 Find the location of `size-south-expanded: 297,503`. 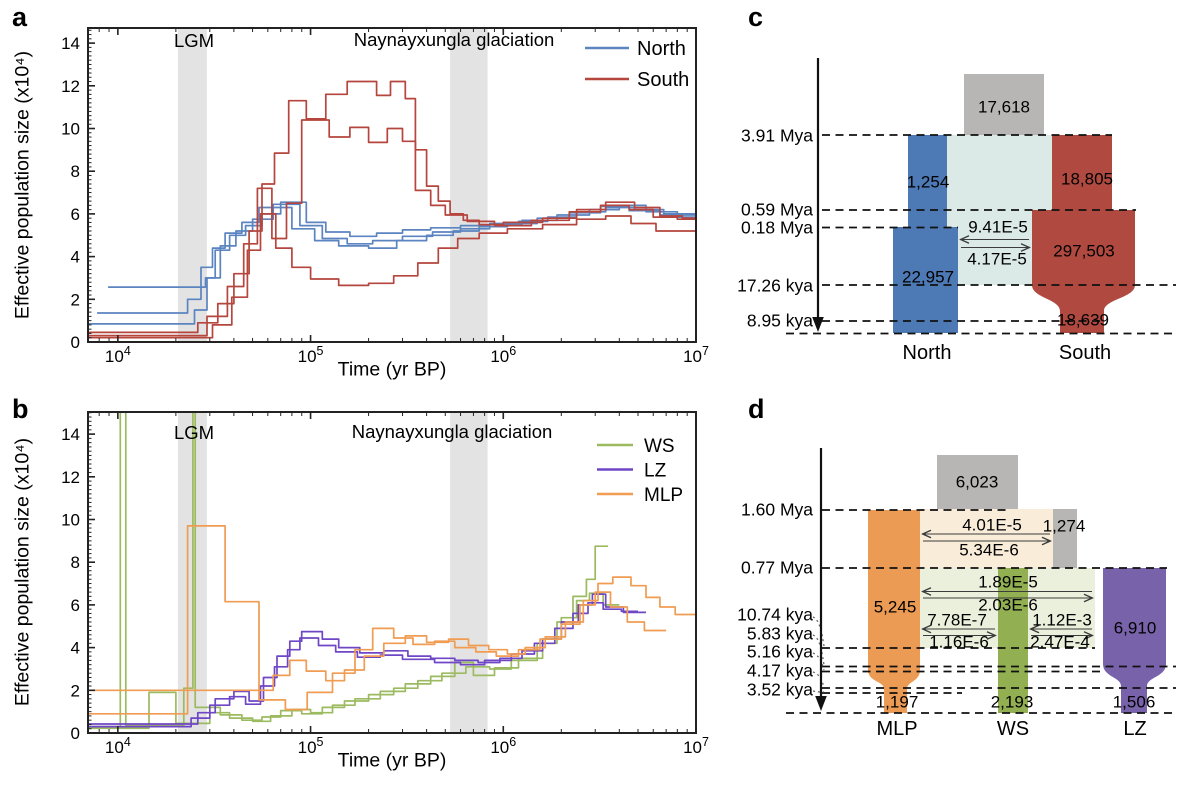

size-south-expanded: 297,503 is located at coordinates (1084, 251).